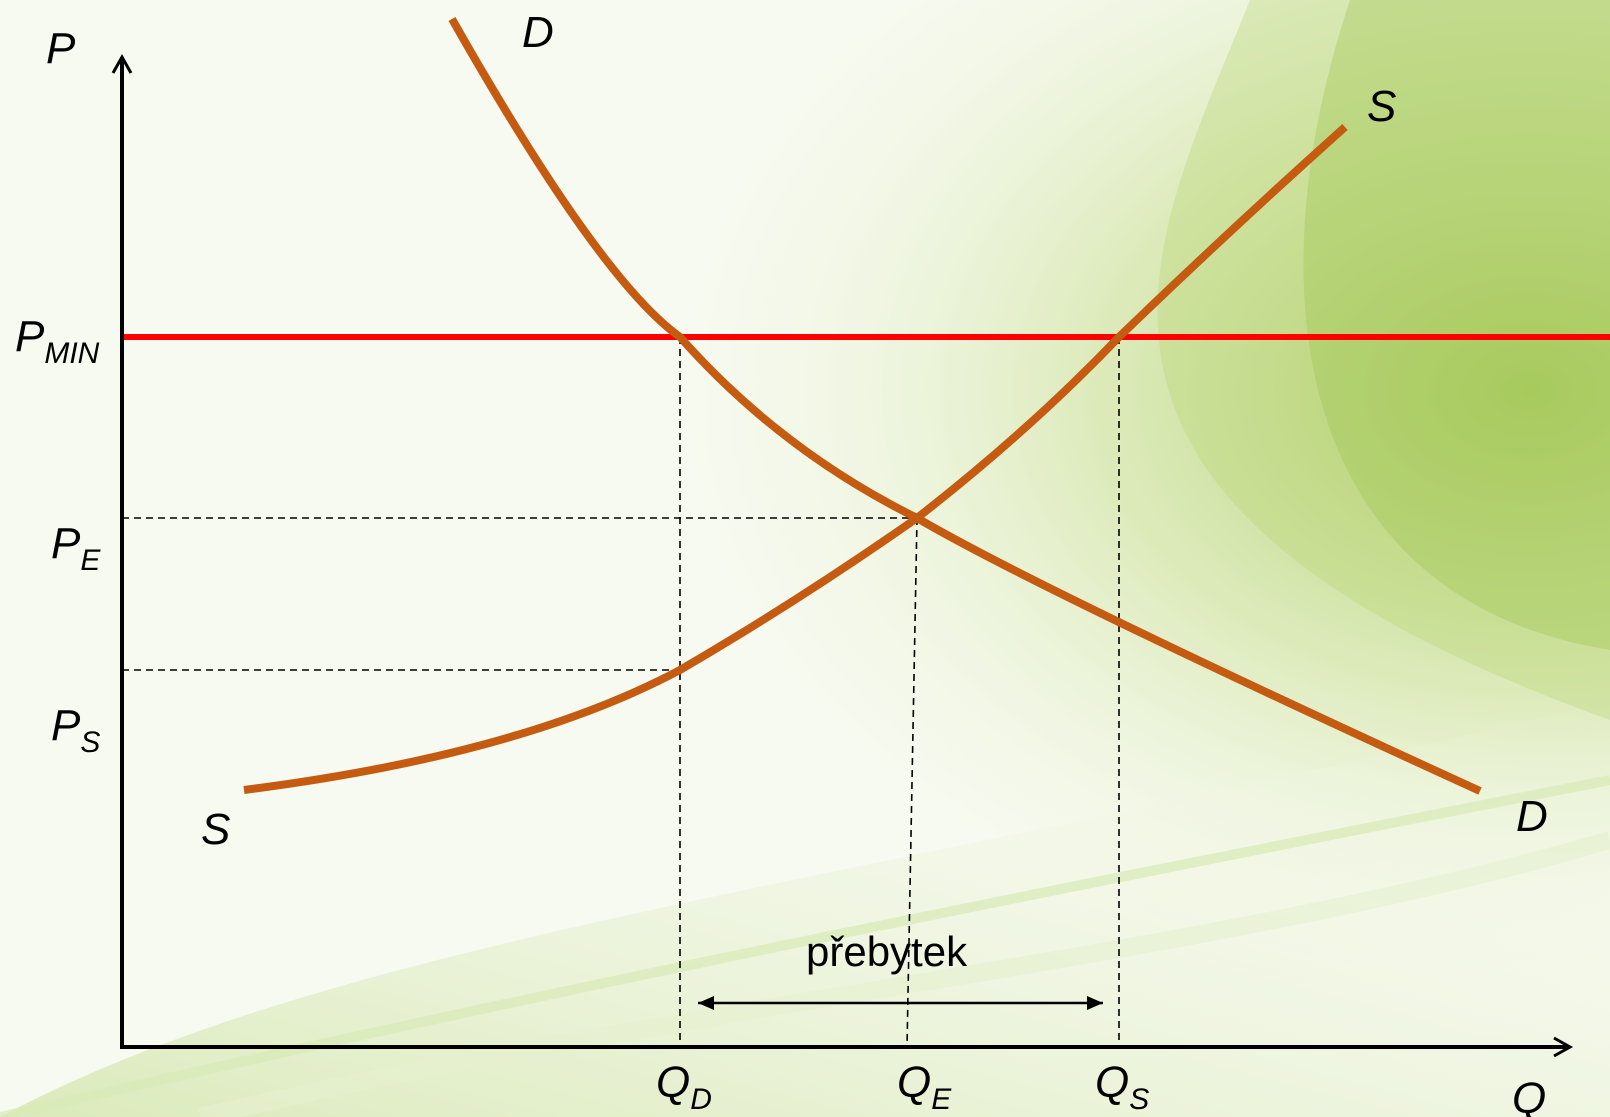 Image resolution: width=1610 pixels, height=1117 pixels. I want to click on label-q-s: QS, so click(1122, 1087).